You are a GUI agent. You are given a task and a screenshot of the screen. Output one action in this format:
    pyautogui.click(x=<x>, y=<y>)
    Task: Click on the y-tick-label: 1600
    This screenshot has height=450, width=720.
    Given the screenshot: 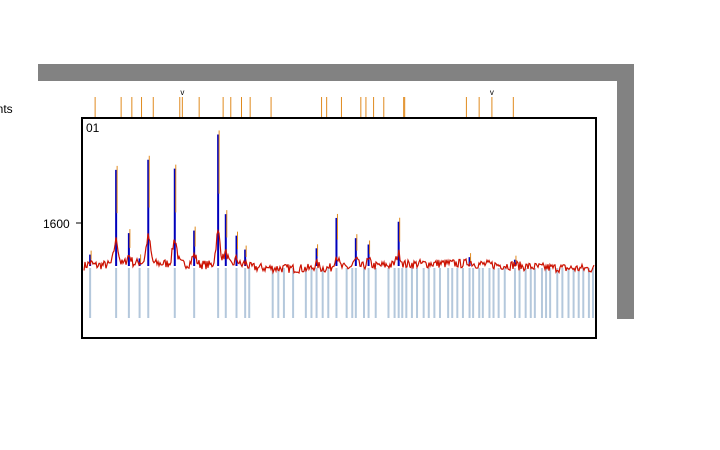 What is the action you would take?
    pyautogui.click(x=56, y=224)
    